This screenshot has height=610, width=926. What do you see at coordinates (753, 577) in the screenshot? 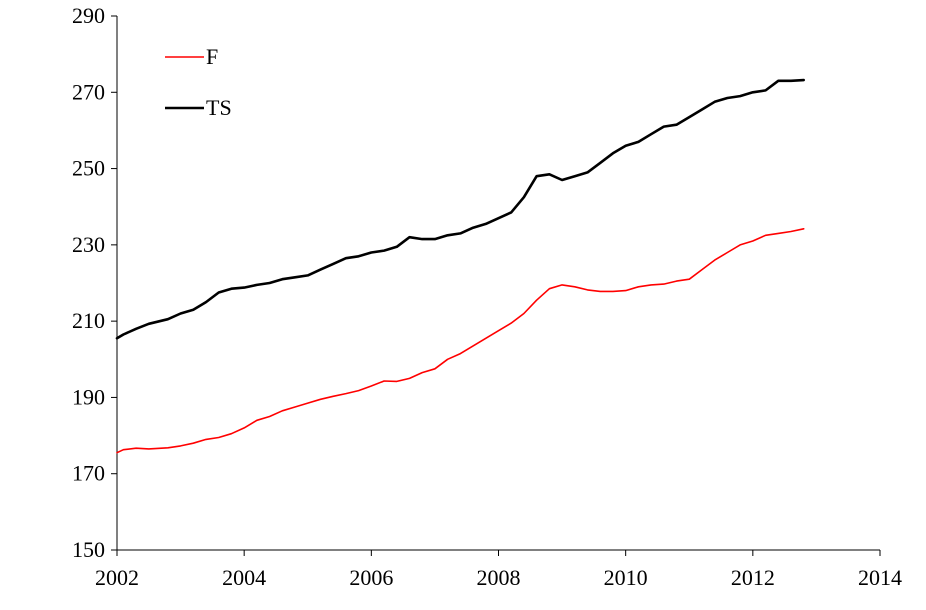
I see `x-tick-label: 2012` at bounding box center [753, 577].